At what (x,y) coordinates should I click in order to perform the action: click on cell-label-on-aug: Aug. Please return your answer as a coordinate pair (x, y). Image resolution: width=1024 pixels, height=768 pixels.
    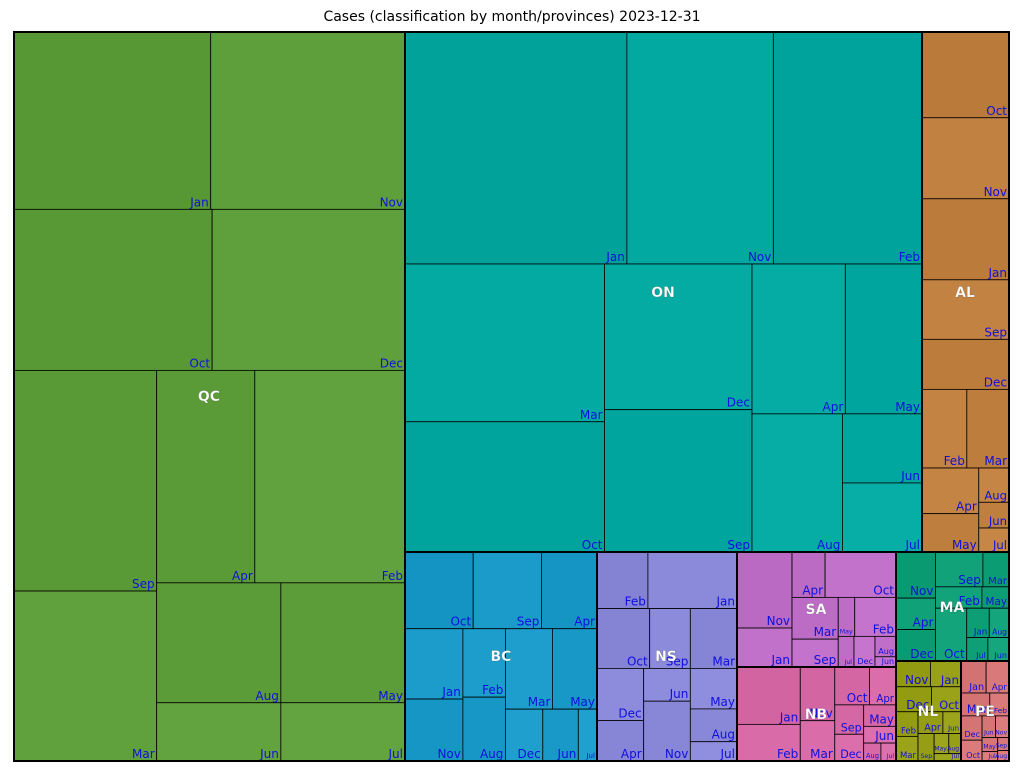
    Looking at the image, I should click on (828, 545).